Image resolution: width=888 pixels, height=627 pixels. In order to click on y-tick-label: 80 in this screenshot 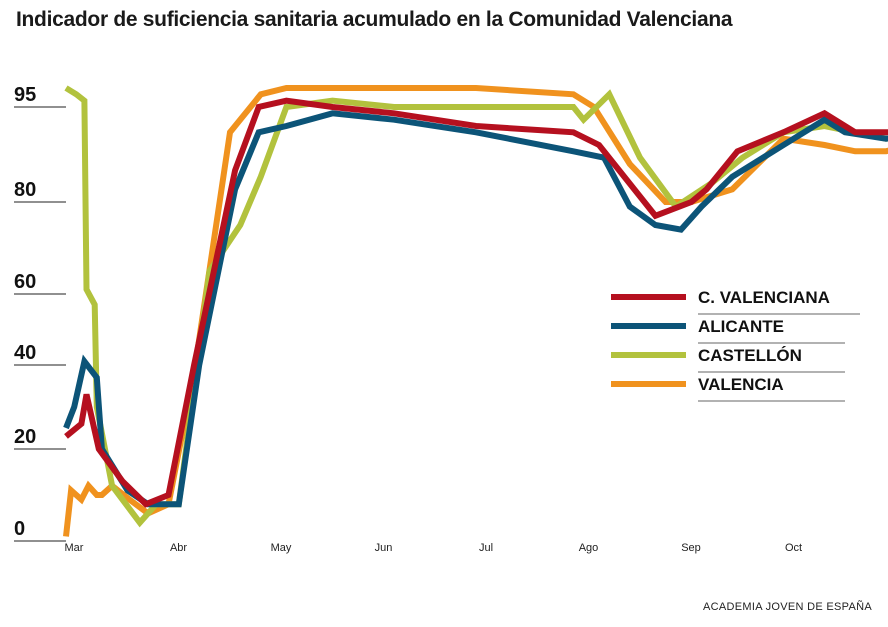, I will do `click(25, 190)`.